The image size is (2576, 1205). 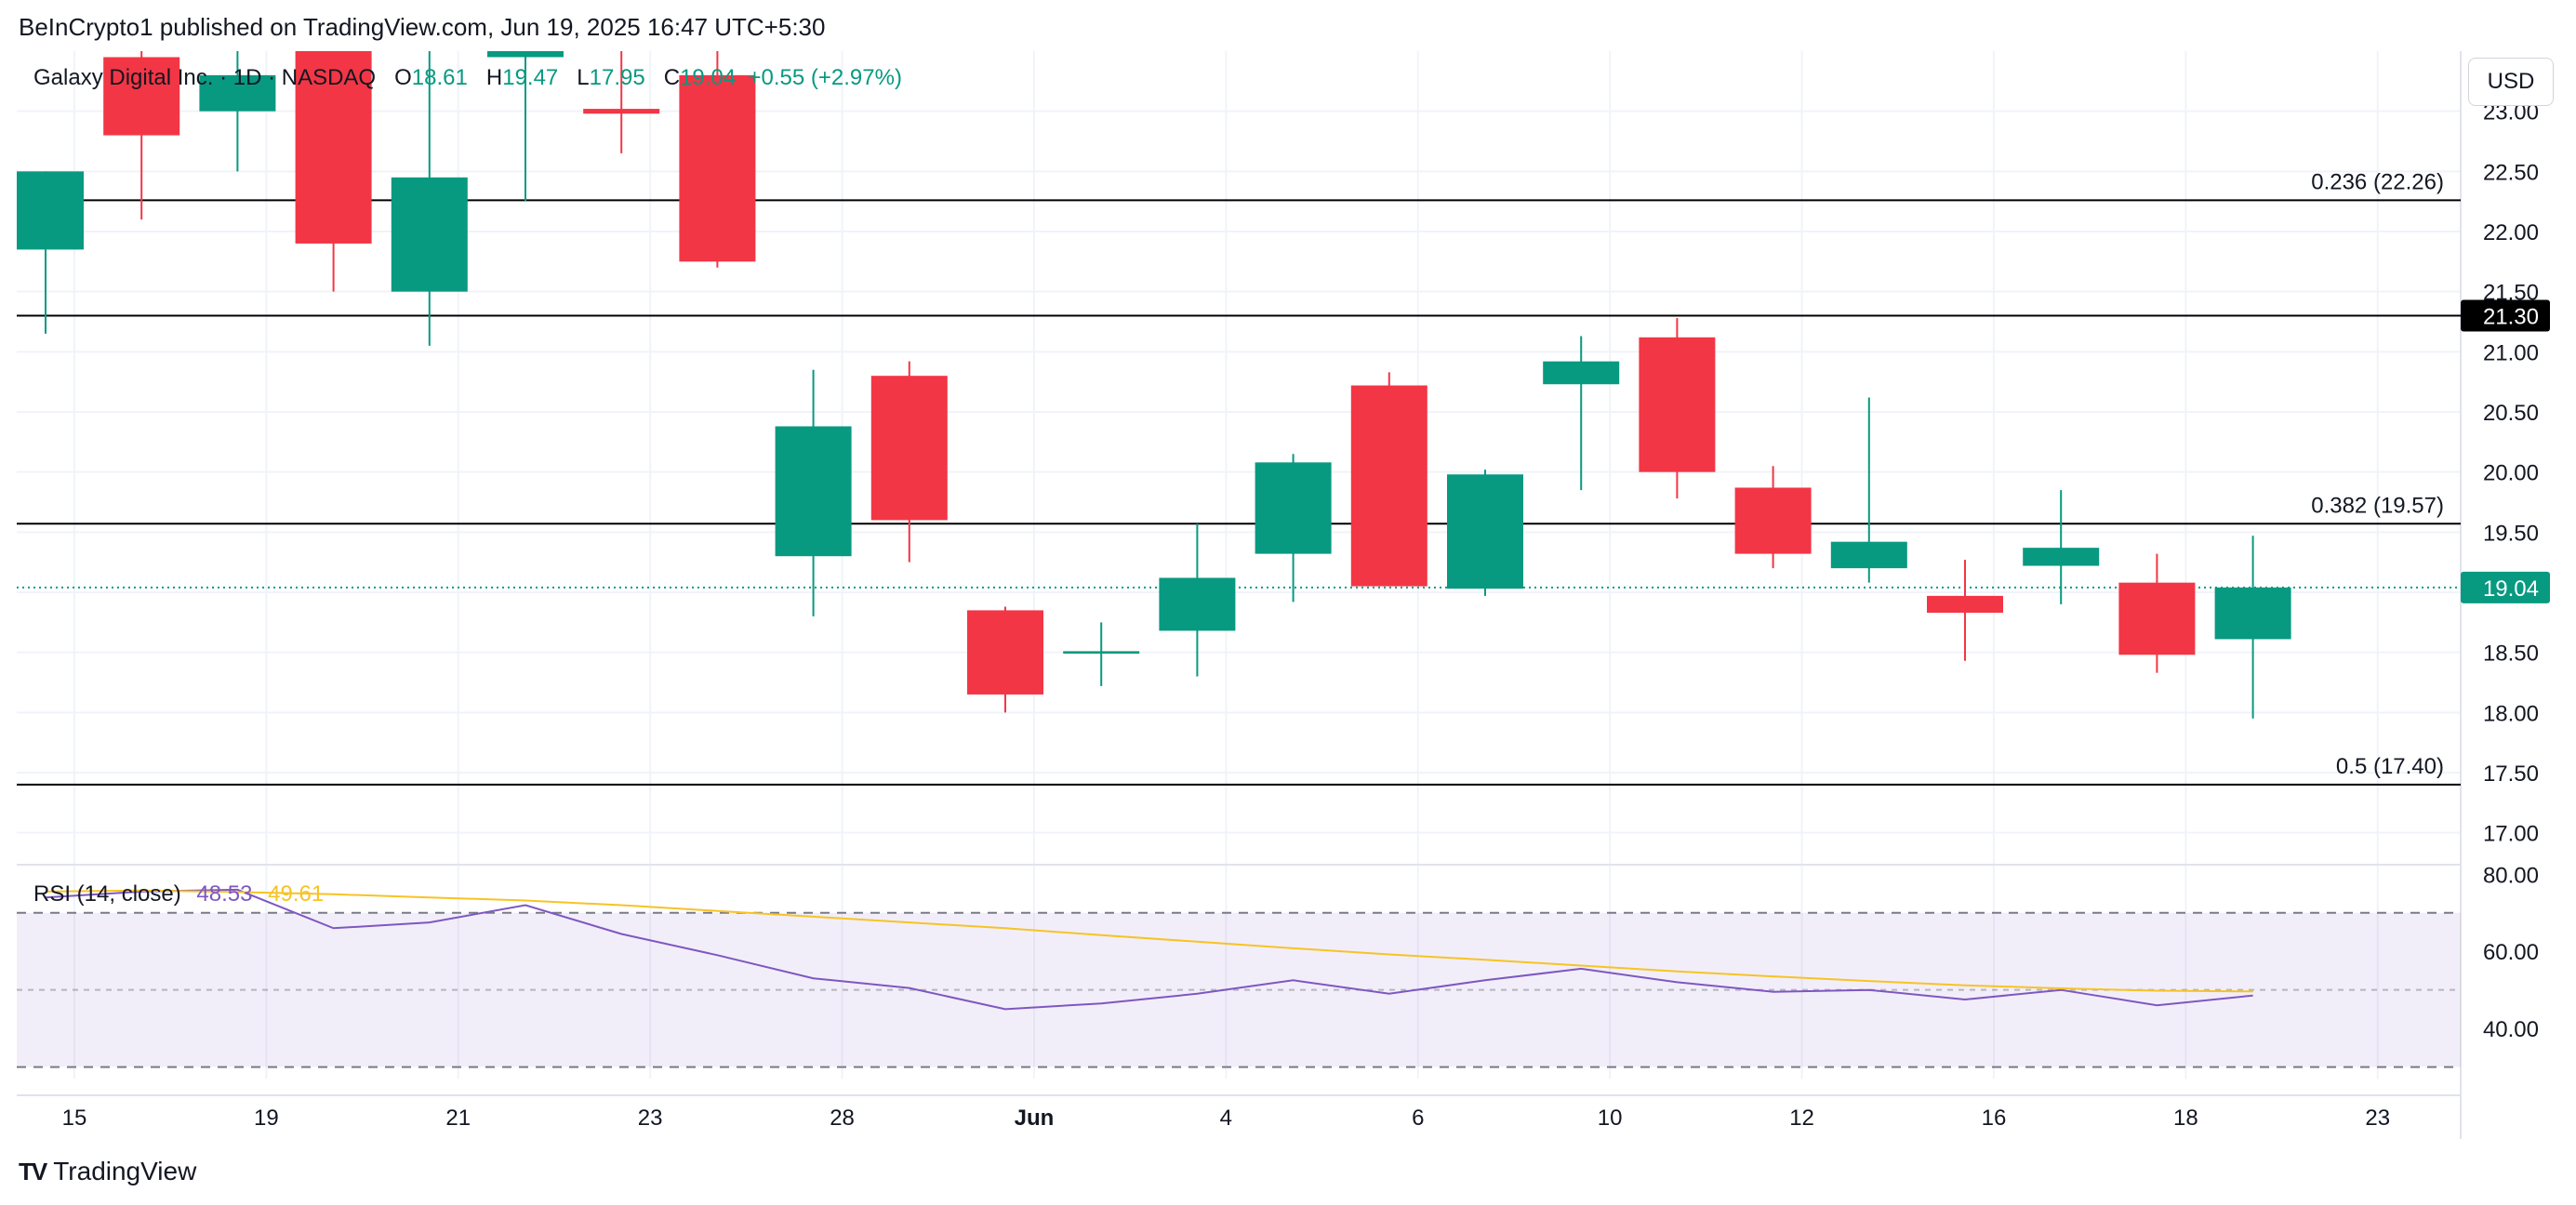 What do you see at coordinates (583, 77) in the screenshot?
I see `legend-low-label: L` at bounding box center [583, 77].